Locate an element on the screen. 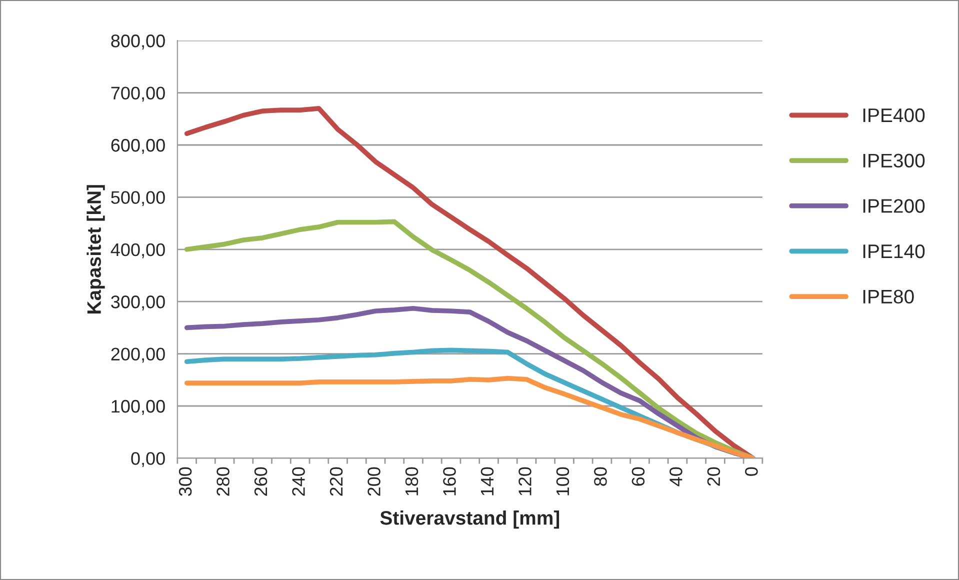 Image resolution: width=959 pixels, height=580 pixels. legend-label: IPE200 is located at coordinates (894, 206).